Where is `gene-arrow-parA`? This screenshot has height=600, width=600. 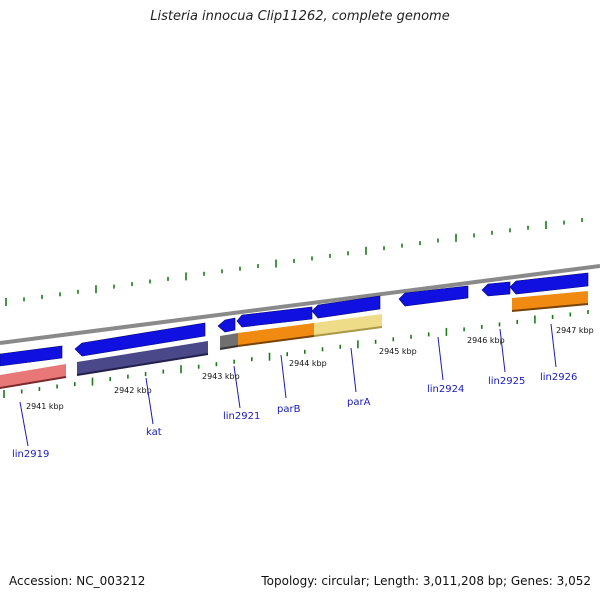
gene-arrow-parA is located at coordinates (346, 307).